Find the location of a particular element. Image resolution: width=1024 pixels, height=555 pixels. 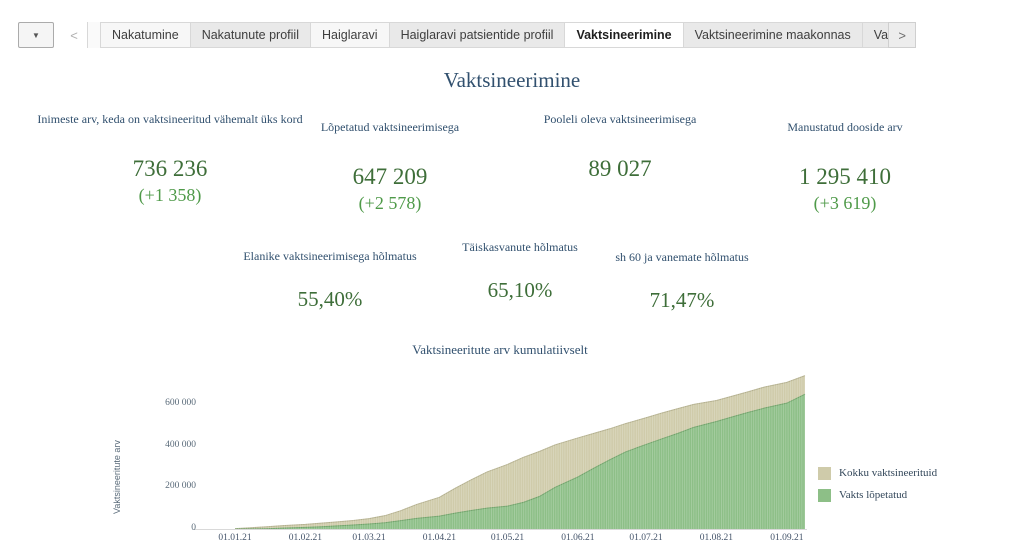

coverage-label: sh 60 ja vanemate hõlmatus is located at coordinates (682, 257).